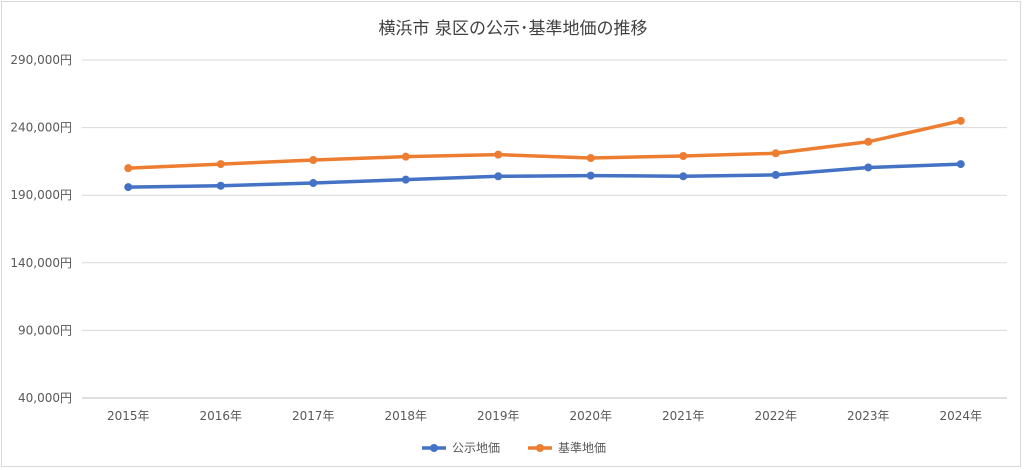 Image resolution: width=1024 pixels, height=470 pixels. What do you see at coordinates (582, 447) in the screenshot?
I see `legend-label: 基準地価` at bounding box center [582, 447].